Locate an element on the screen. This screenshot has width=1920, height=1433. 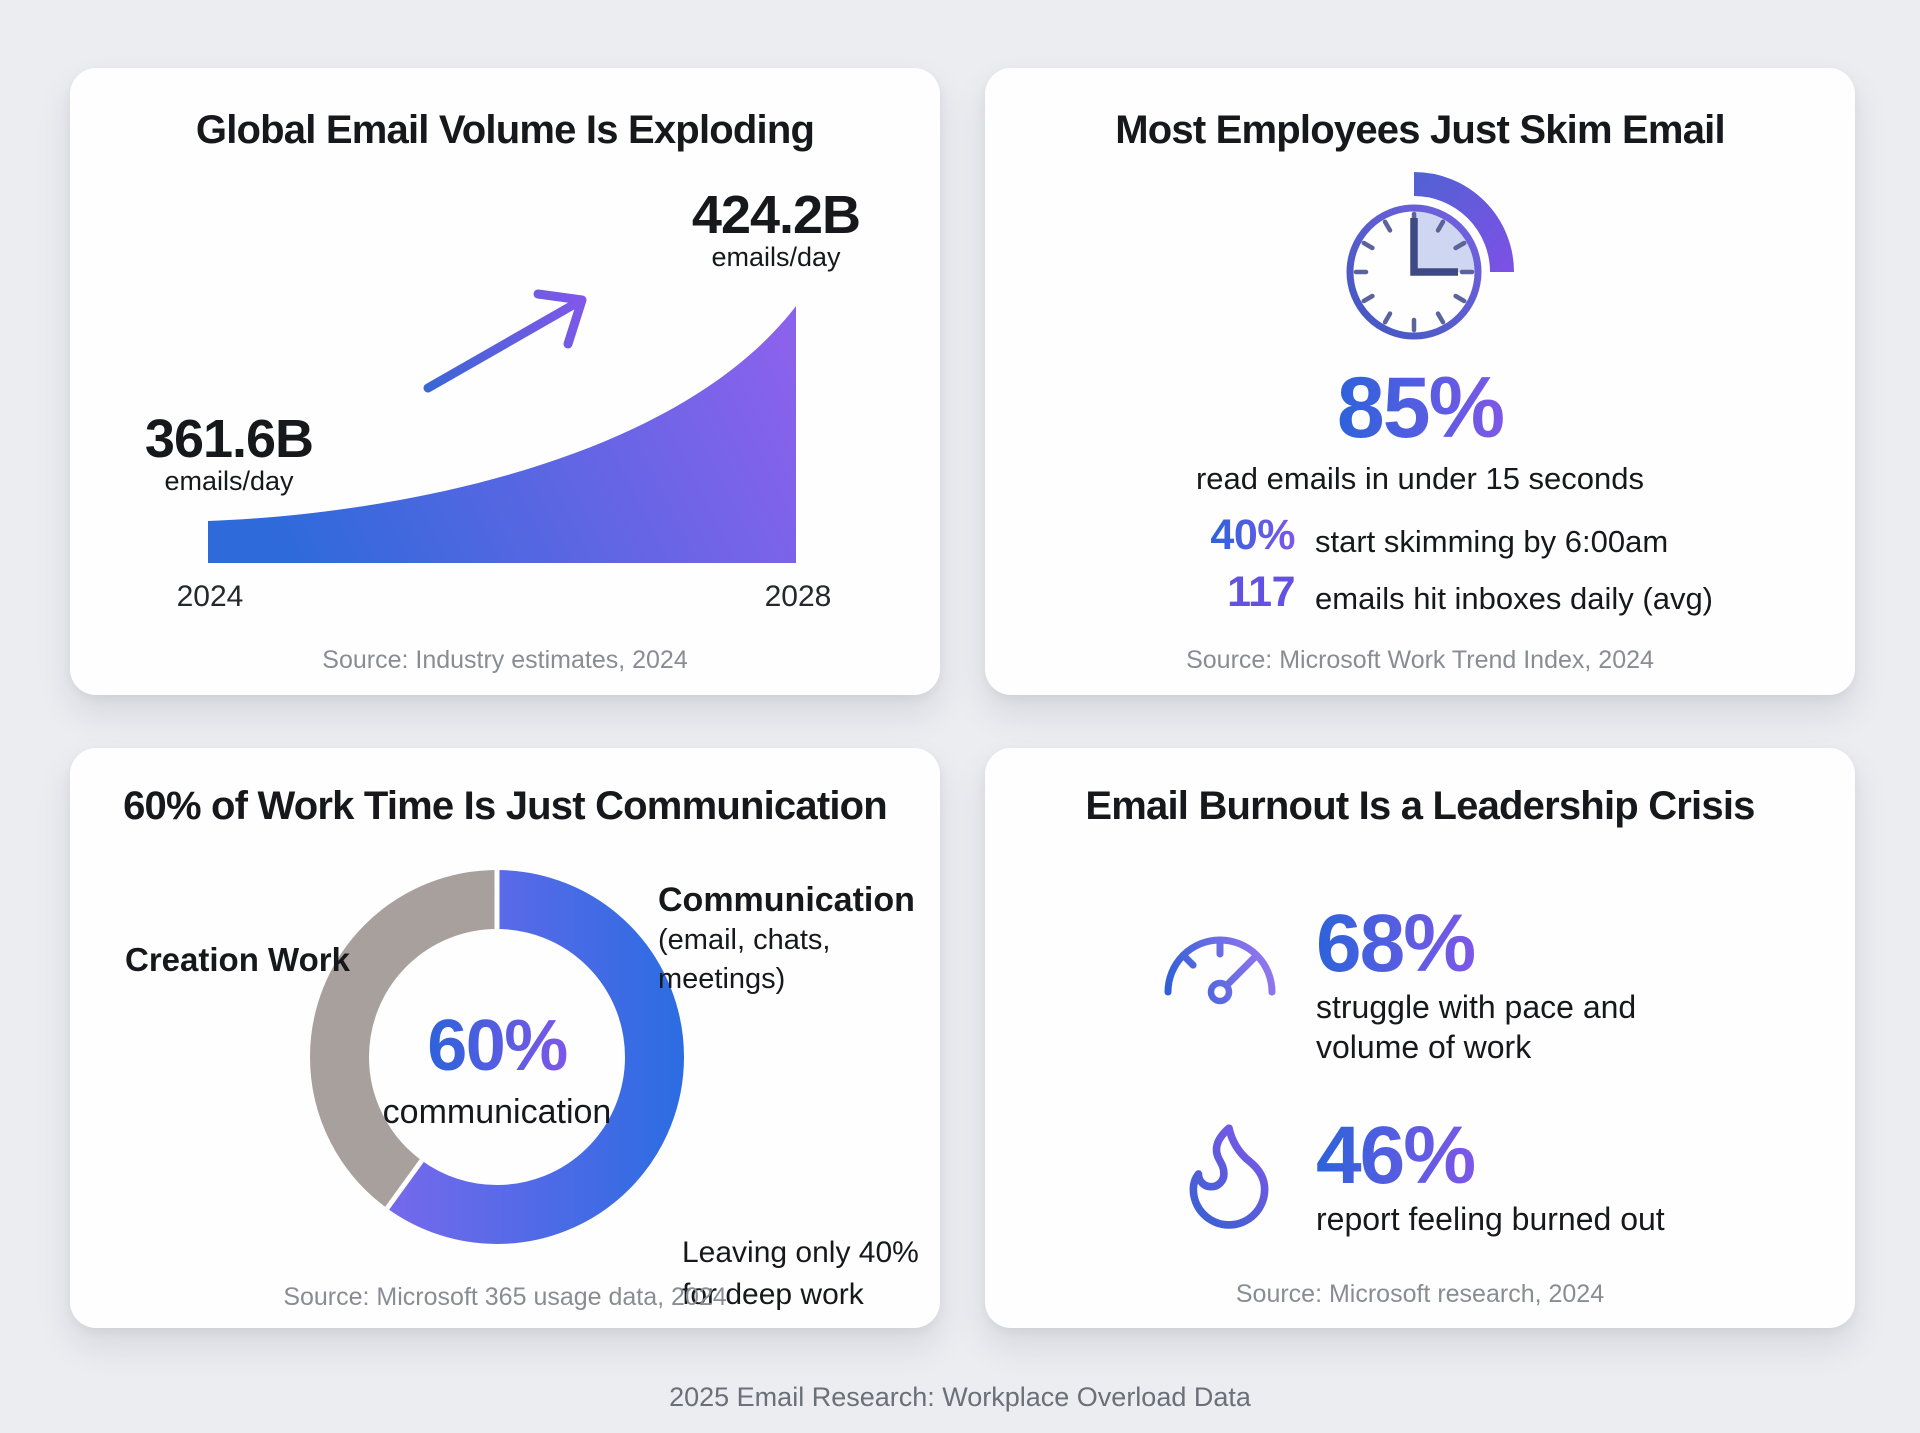
area-series is located at coordinates (502, 434).